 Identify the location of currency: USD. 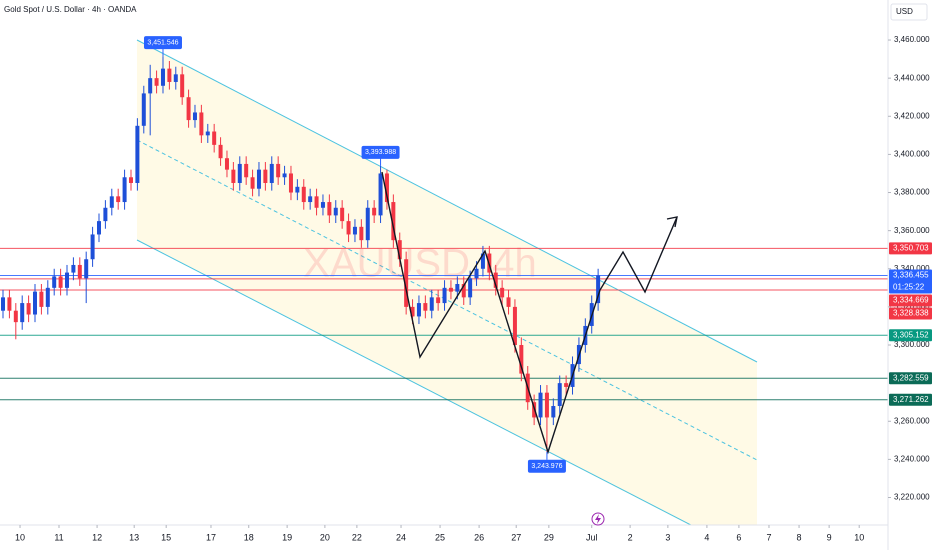
(904, 11).